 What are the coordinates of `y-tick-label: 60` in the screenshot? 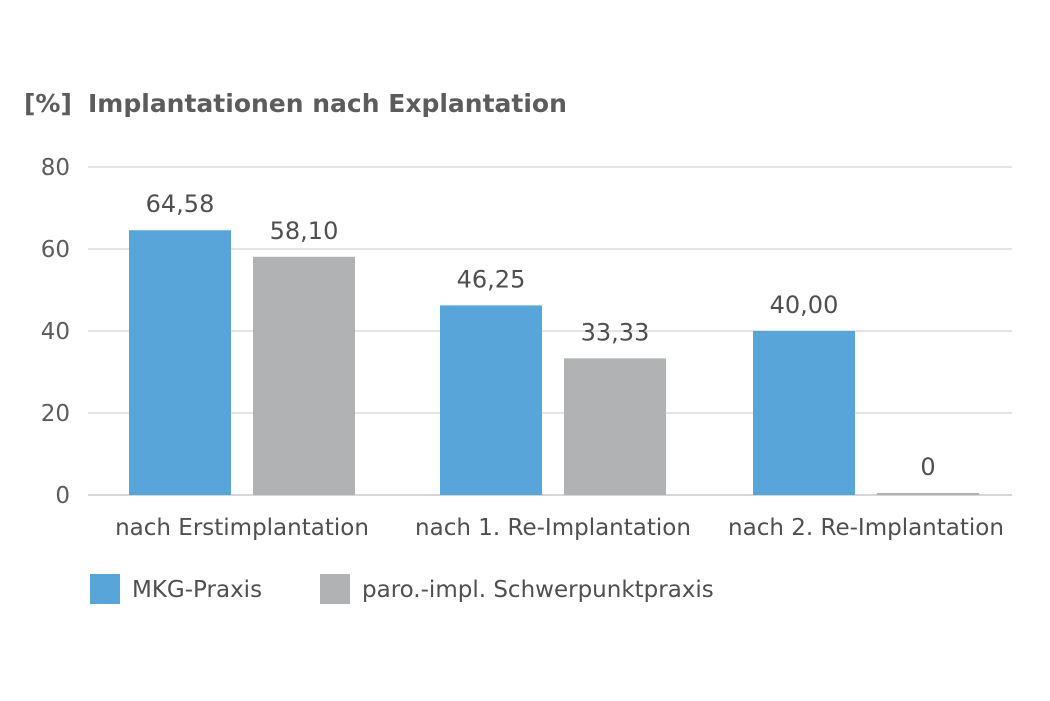 It's located at (55, 250).